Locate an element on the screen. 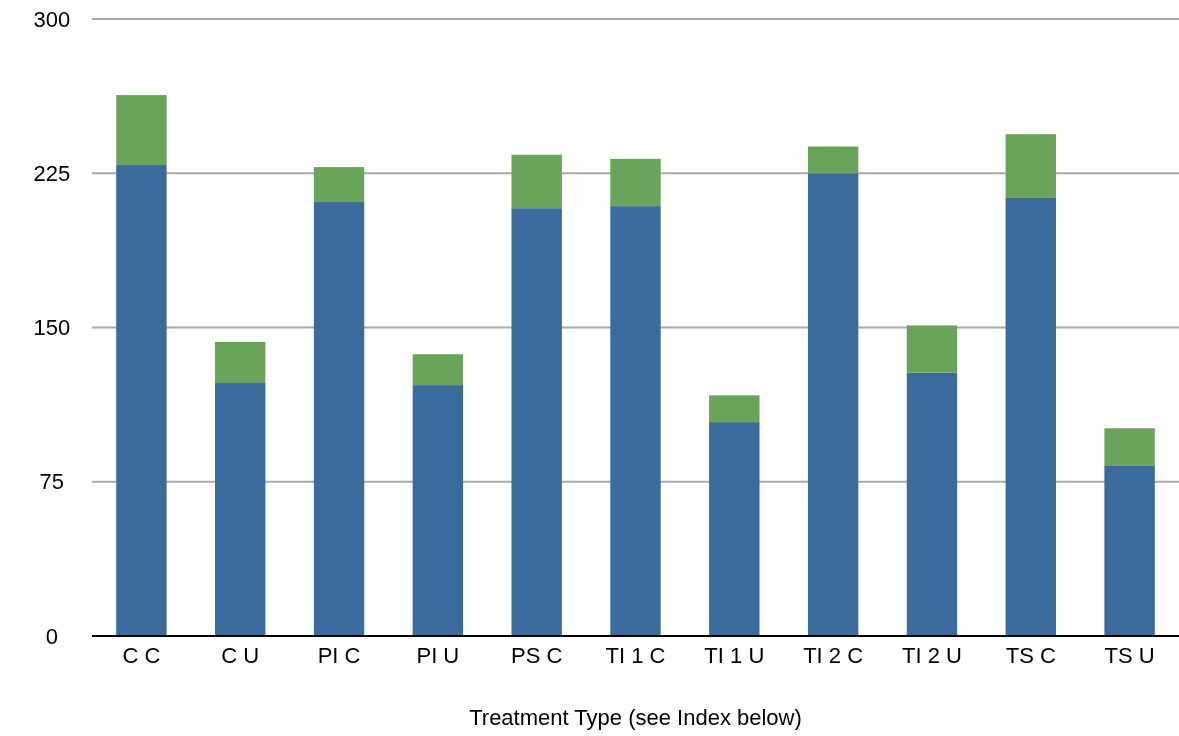 This screenshot has width=1179, height=736. x-tick-label: TI 1 U is located at coordinates (734, 656).